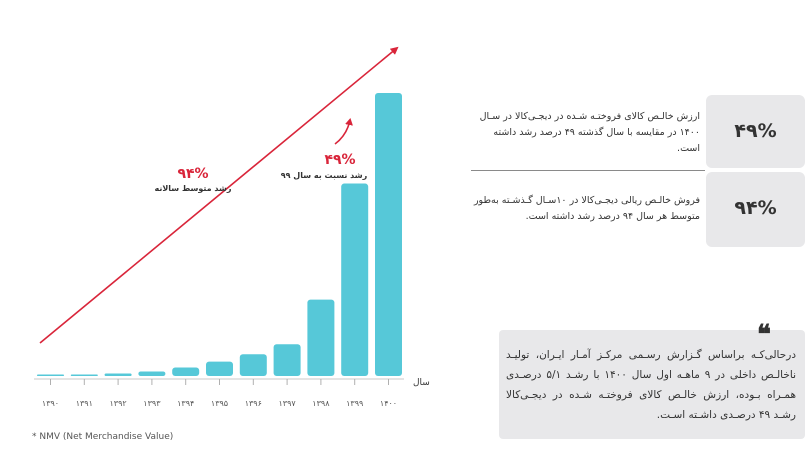 The image size is (811, 465). I want to click on stat-box-yoy, so click(755, 131).